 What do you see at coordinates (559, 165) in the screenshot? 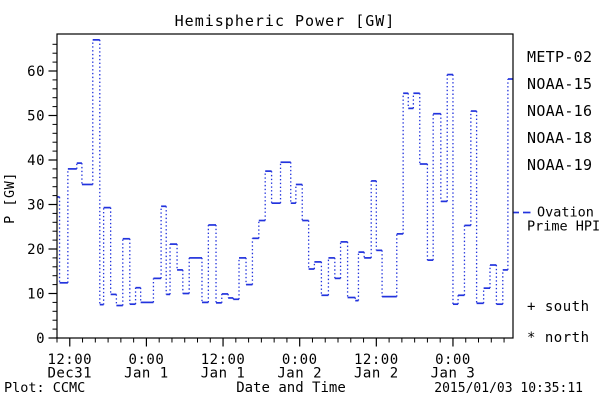
I see `legend-item-noaa-19: NOAA-19` at bounding box center [559, 165].